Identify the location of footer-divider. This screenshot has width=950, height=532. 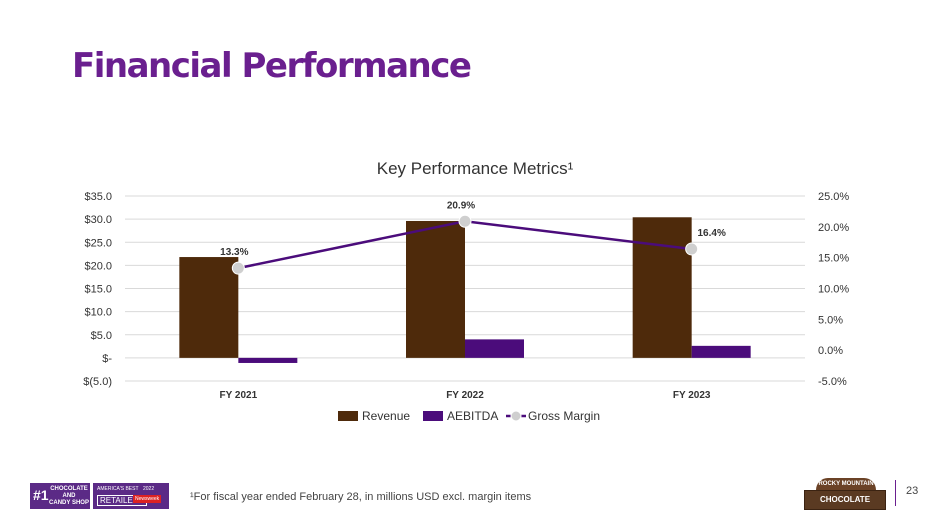
(895, 493).